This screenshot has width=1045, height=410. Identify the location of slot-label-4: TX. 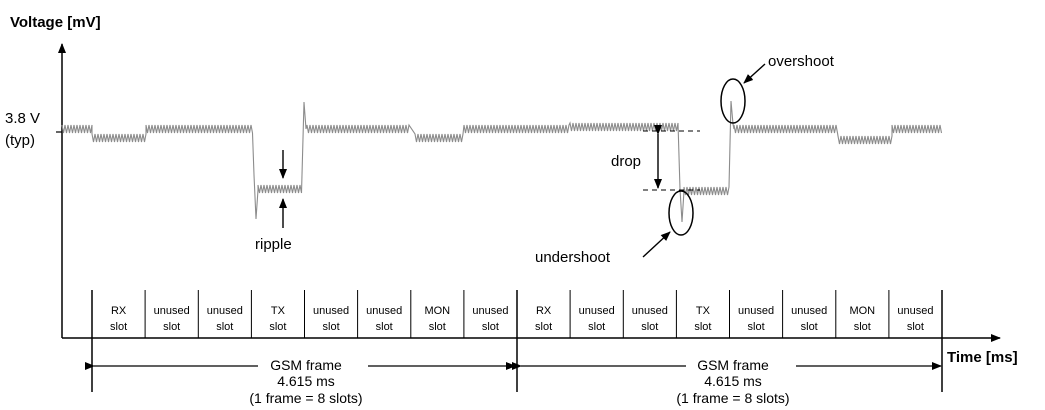
(278, 311).